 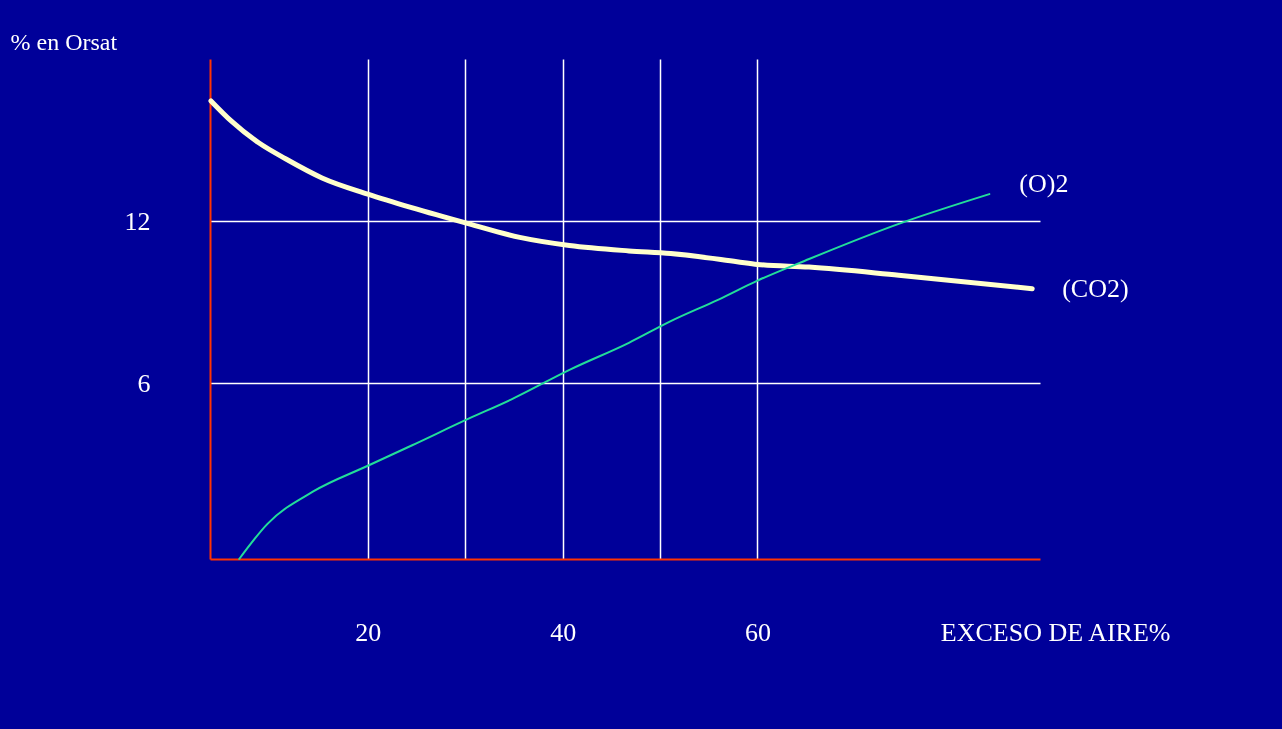 I want to click on y-axis-title: % en Orsat, so click(x=64, y=41).